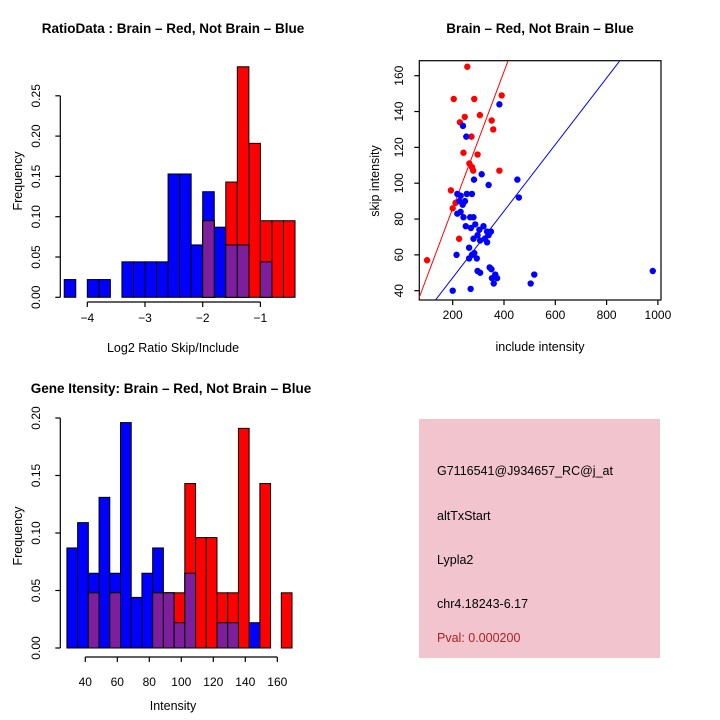 The width and height of the screenshot is (720, 720). What do you see at coordinates (540, 347) in the screenshot?
I see `scatter-xlabel: include intensity` at bounding box center [540, 347].